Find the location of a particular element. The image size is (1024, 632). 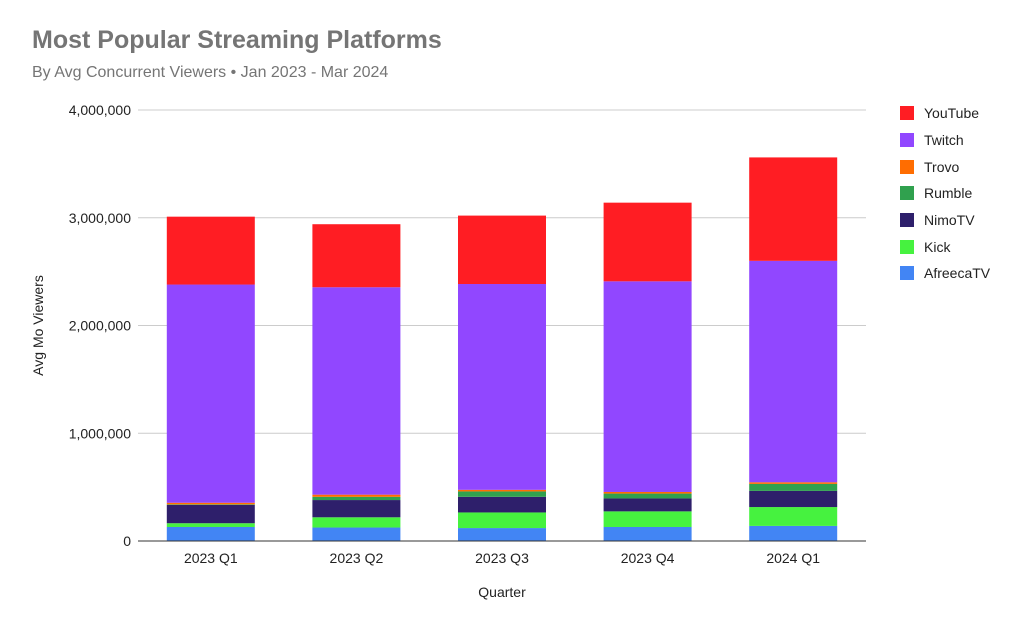

legend-item-rumble: Rumble is located at coordinates (945, 193).